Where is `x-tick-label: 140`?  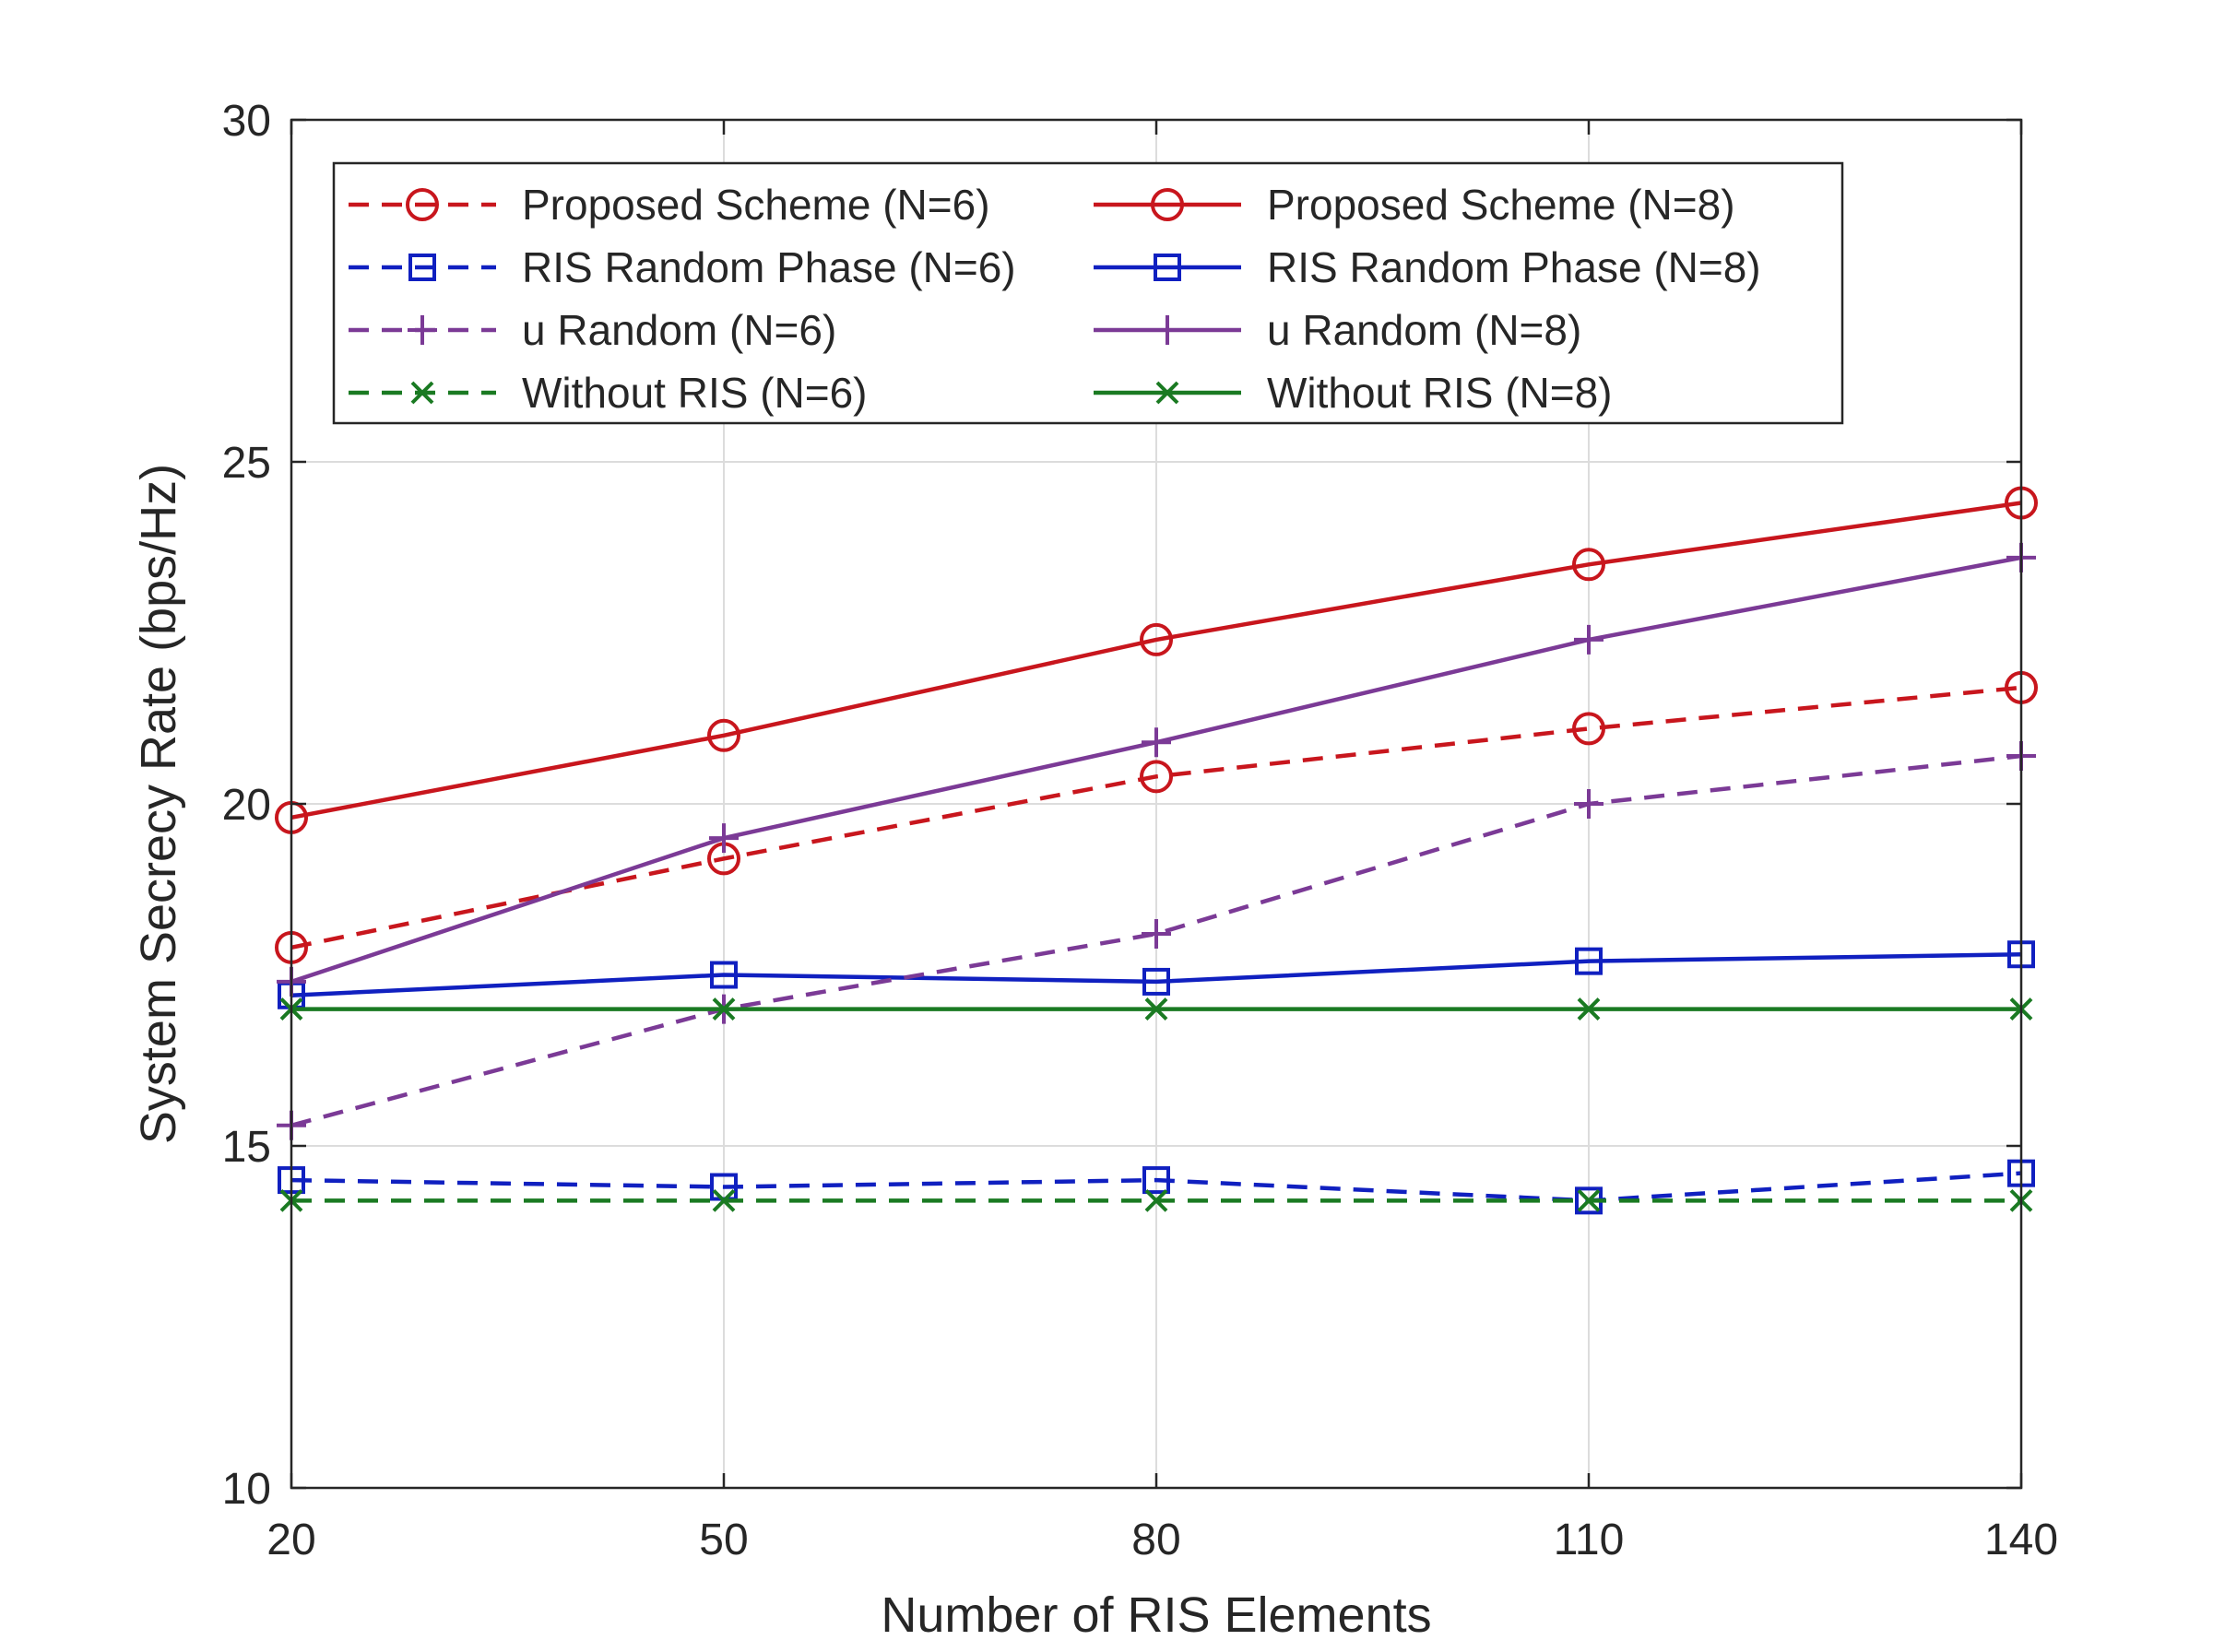 x-tick-label: 140 is located at coordinates (2021, 1540).